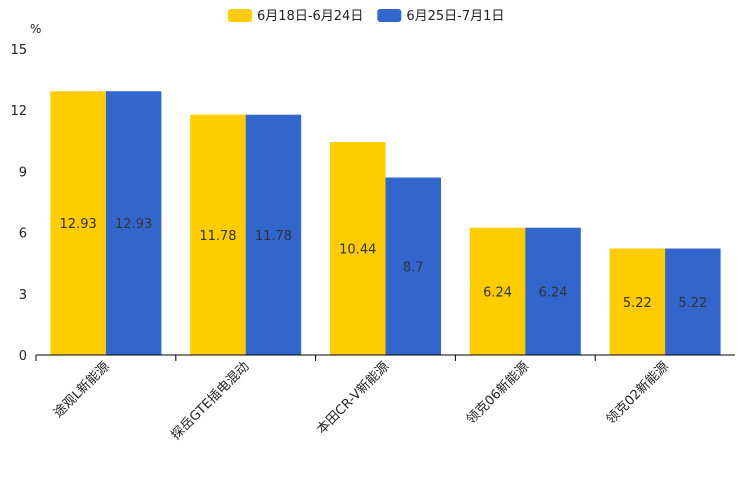  Describe the element at coordinates (455, 16) in the screenshot. I see `legend-label: 6月25日-7月1日` at that location.